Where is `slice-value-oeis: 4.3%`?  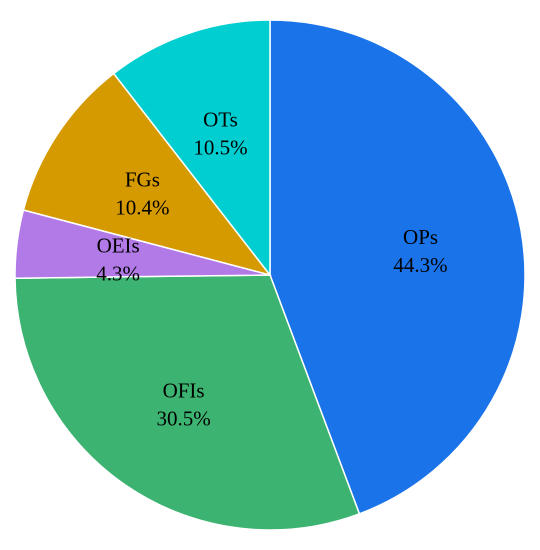 slice-value-oeis: 4.3% is located at coordinates (118, 273).